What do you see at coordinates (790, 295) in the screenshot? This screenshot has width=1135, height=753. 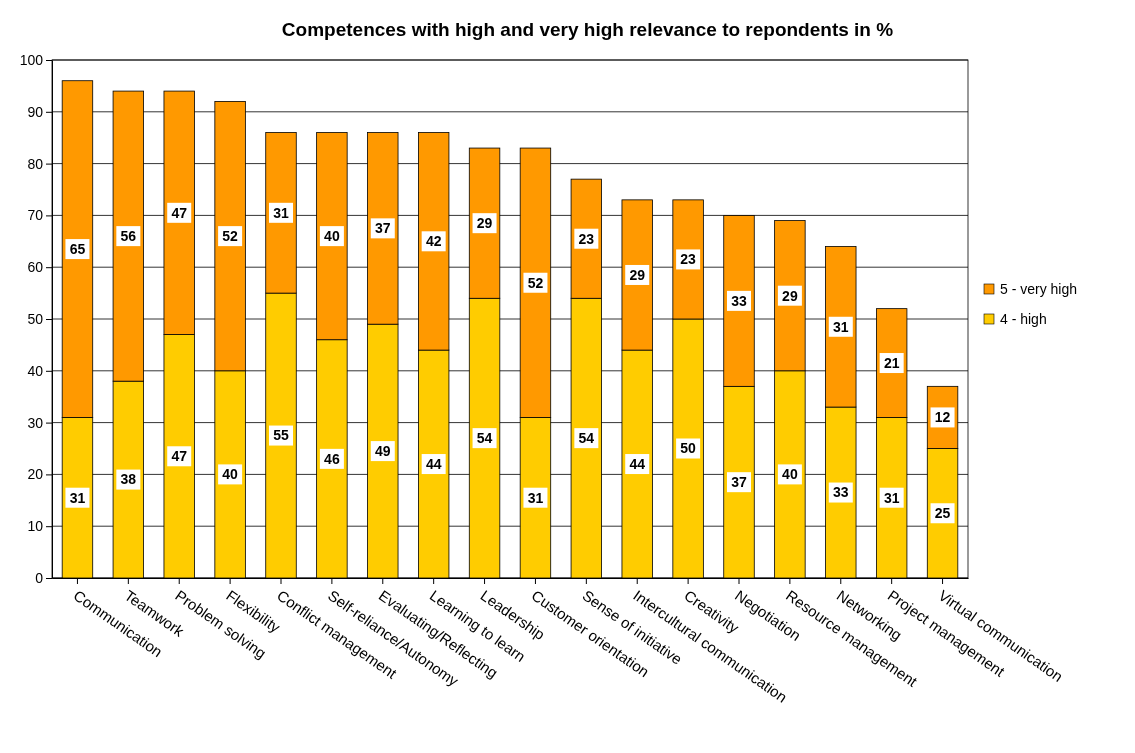 I see `data-label: 29` at bounding box center [790, 295].